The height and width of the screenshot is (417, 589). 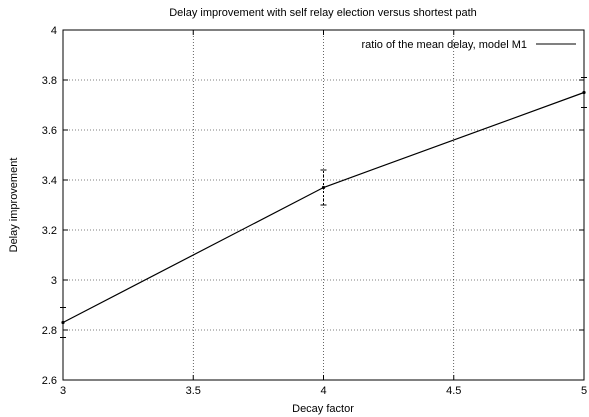 I want to click on x-tick-label: 5, so click(x=584, y=391).